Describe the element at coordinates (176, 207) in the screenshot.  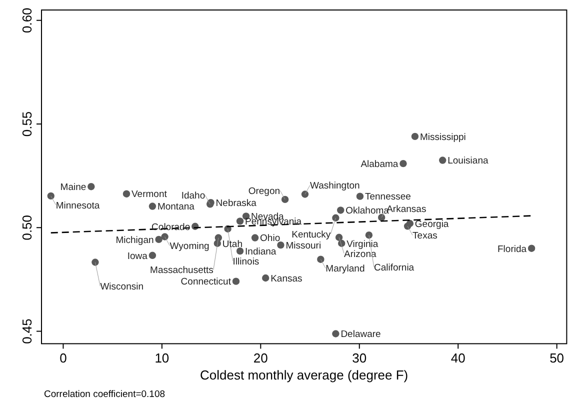
I see `annotation: Montana` at that location.